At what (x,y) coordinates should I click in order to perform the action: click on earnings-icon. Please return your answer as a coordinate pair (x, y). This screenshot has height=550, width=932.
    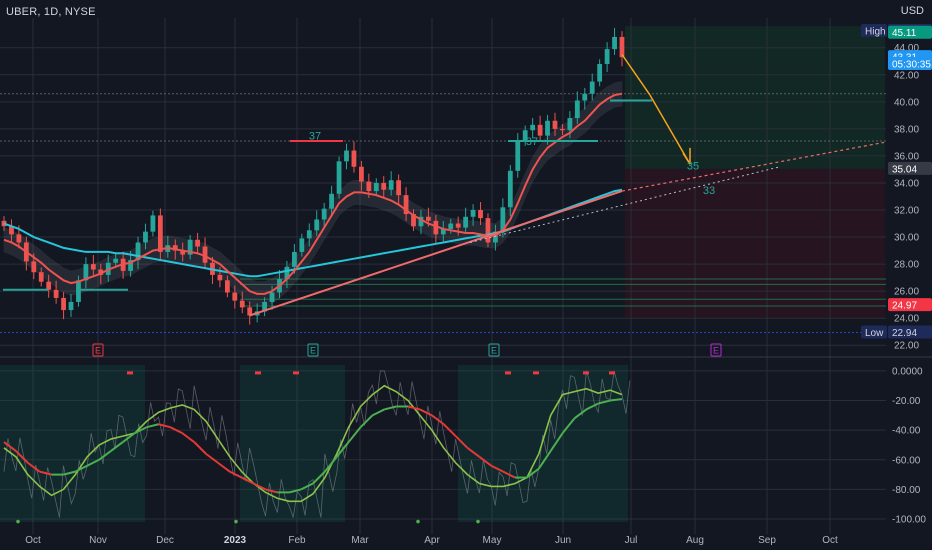
    Looking at the image, I should click on (494, 350).